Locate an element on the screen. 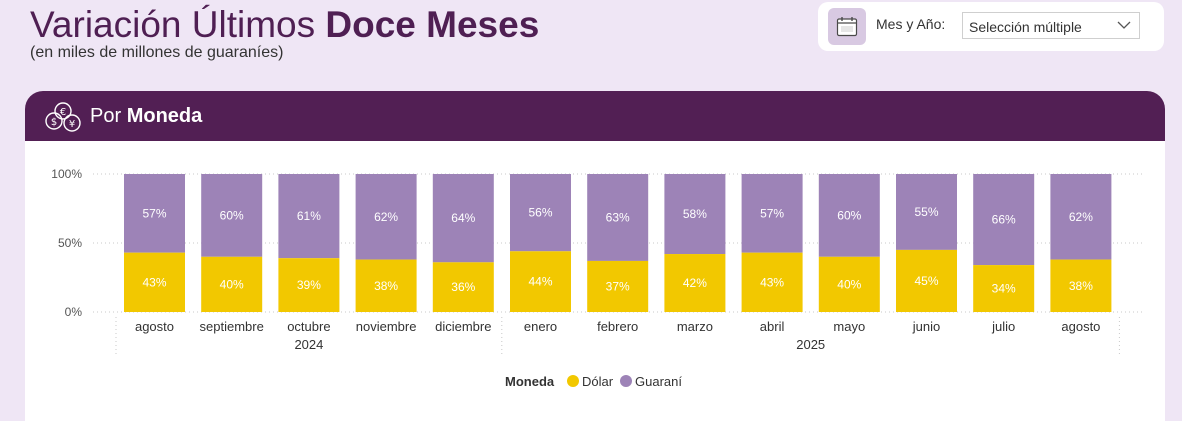 This screenshot has width=1182, height=421. legend-title: Moneda is located at coordinates (530, 381).